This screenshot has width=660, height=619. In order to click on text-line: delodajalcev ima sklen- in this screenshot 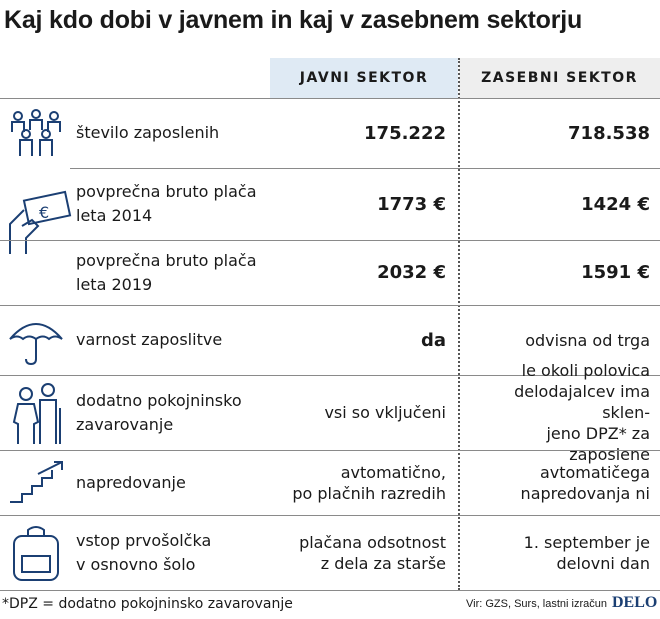, I will do `click(582, 402)`.